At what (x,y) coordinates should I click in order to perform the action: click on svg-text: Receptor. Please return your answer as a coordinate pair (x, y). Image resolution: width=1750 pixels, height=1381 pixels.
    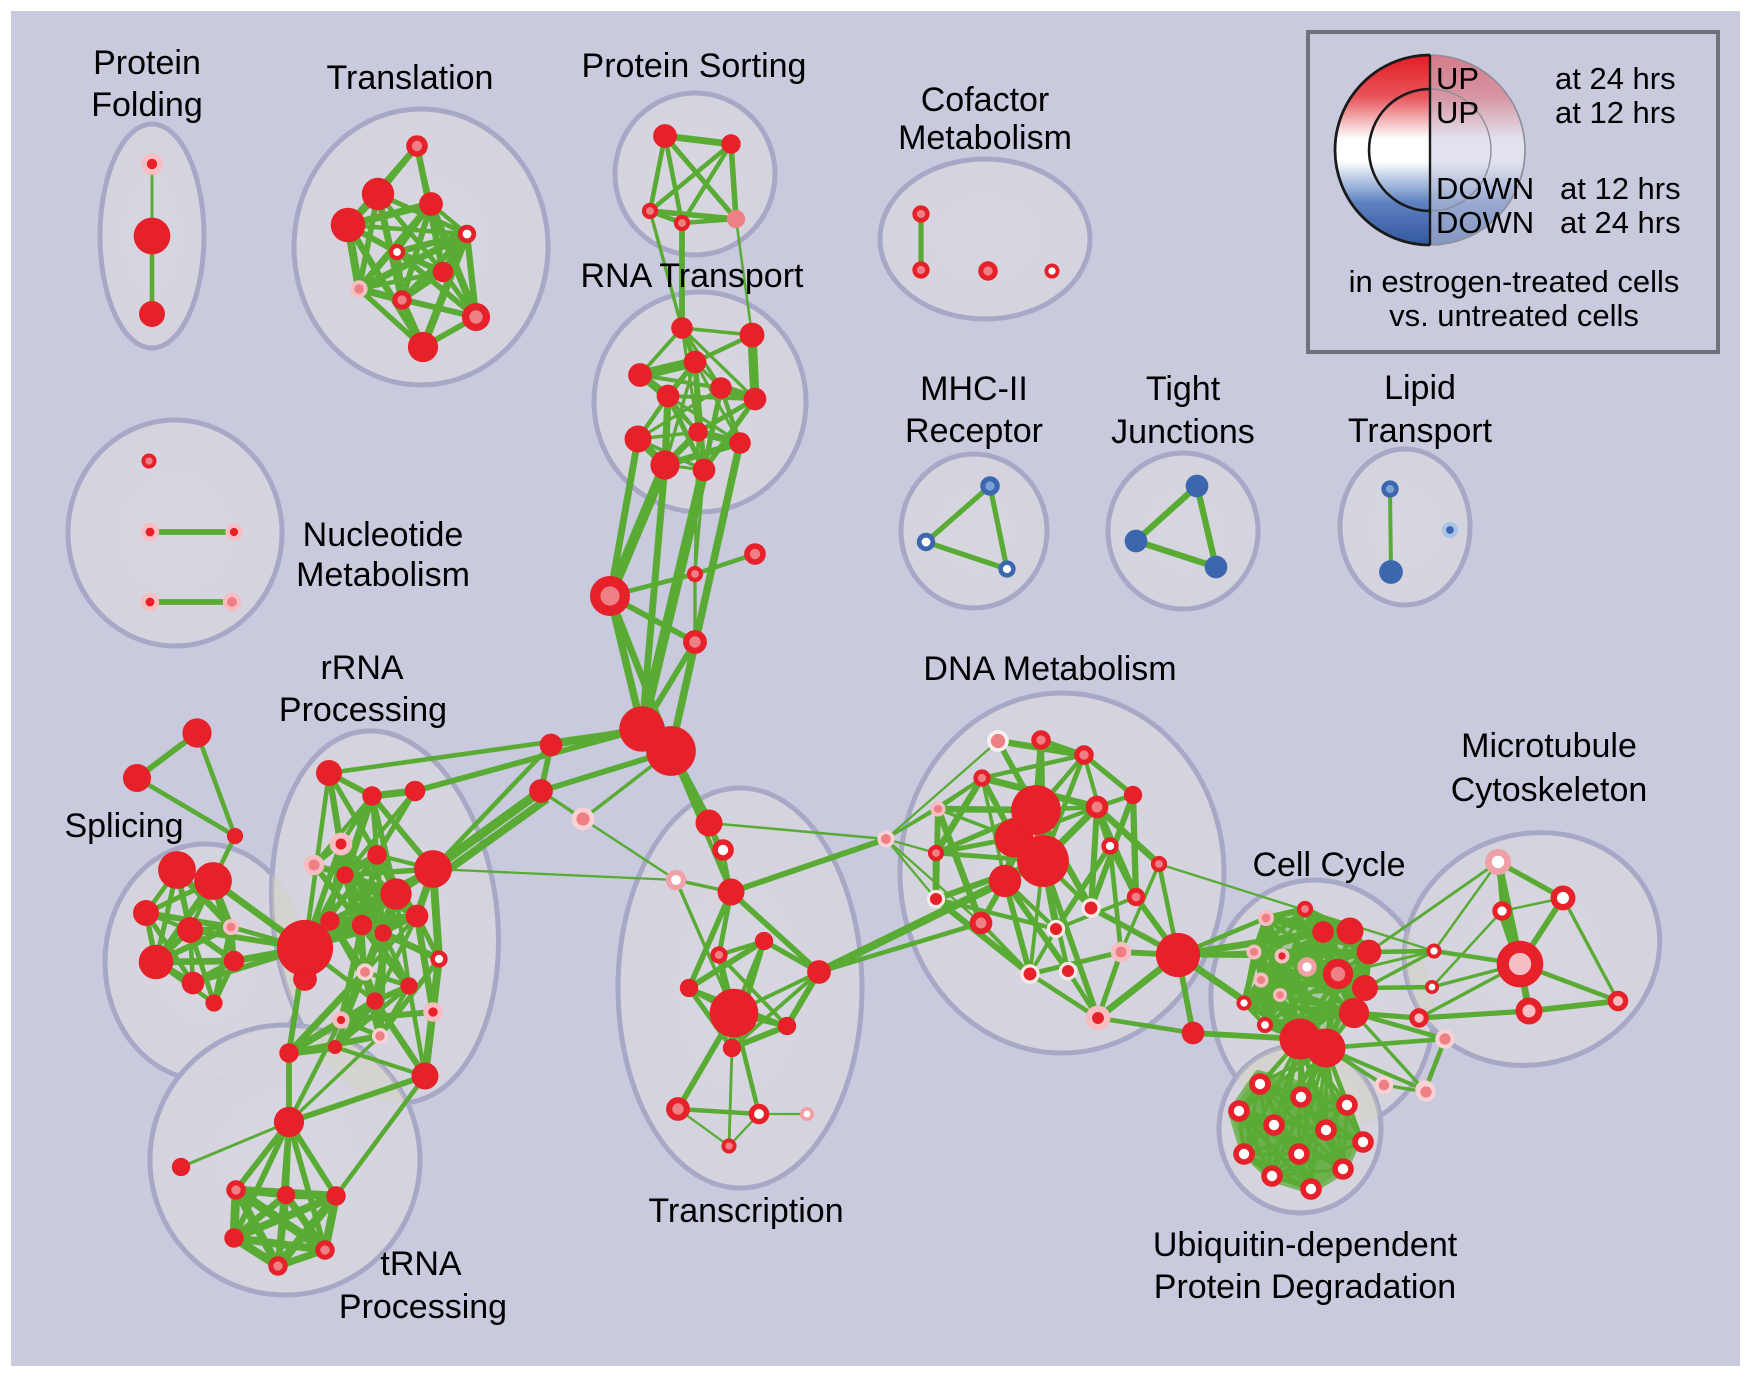
    Looking at the image, I should click on (974, 431).